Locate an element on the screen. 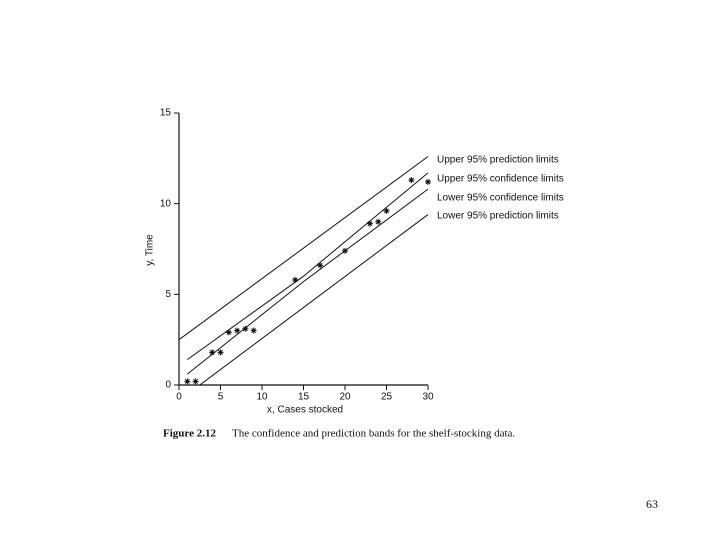 This screenshot has height=540, width=720. legend-label: Upper 95% confidence limits is located at coordinates (500, 179).